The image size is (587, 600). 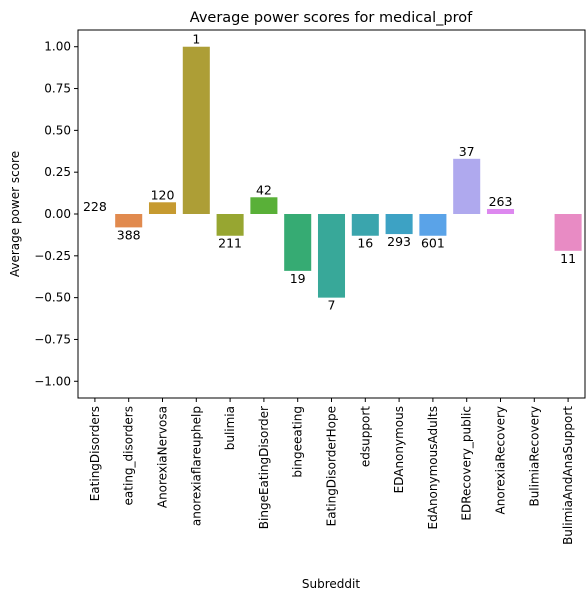 What do you see at coordinates (433, 225) in the screenshot?
I see `bar-EdAnonymousAdults` at bounding box center [433, 225].